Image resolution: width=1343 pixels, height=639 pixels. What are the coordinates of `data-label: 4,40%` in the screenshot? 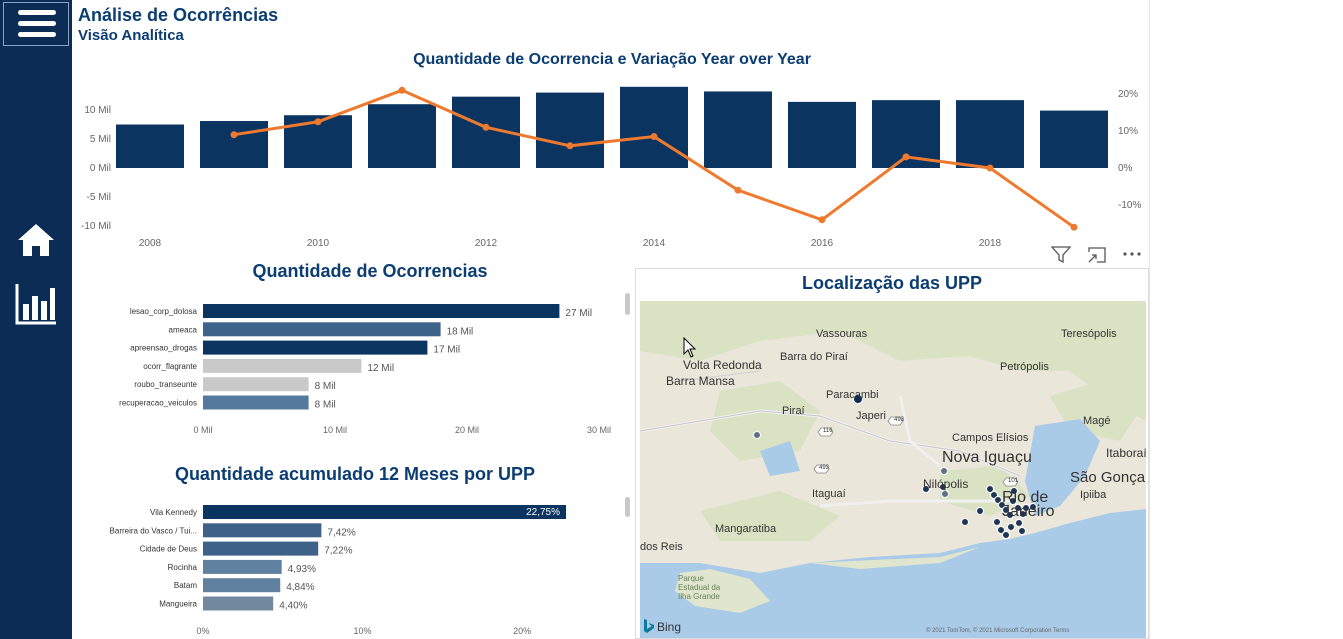 It's located at (293, 606).